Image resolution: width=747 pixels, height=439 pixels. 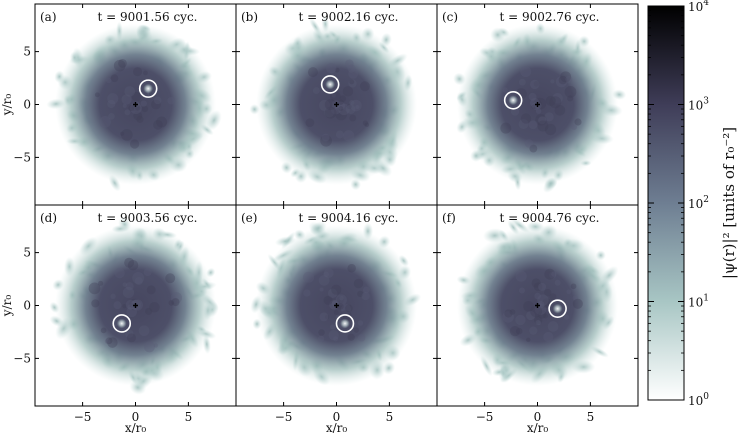 What do you see at coordinates (698, 105) in the screenshot?
I see `colorbar-tick-label: 10³` at bounding box center [698, 105].